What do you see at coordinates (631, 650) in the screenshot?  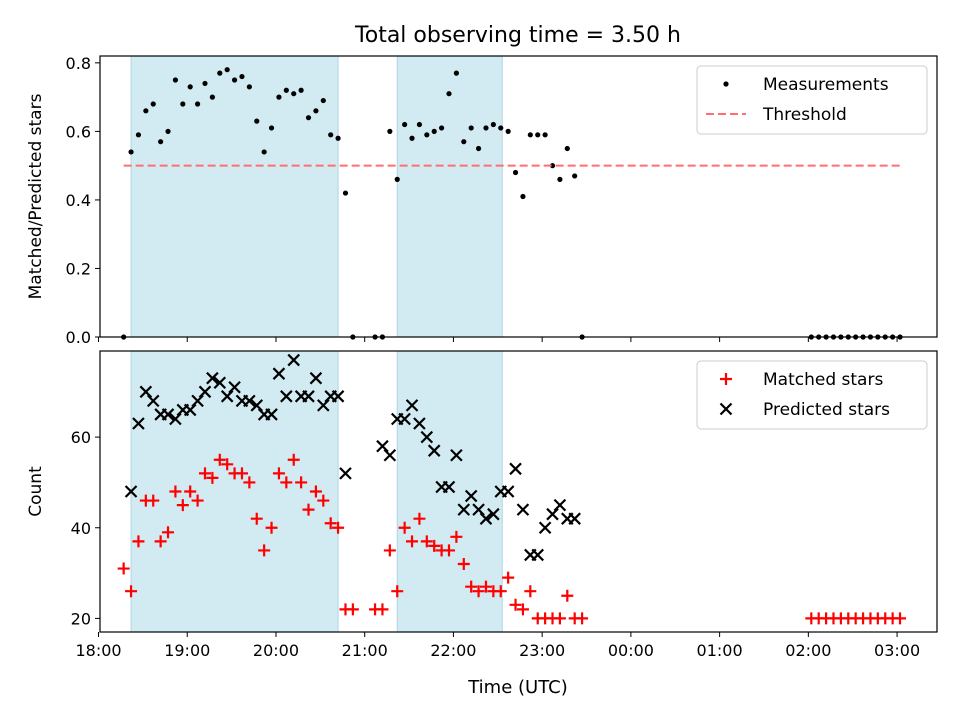 I see `x-tick-label: 00:00` at bounding box center [631, 650].